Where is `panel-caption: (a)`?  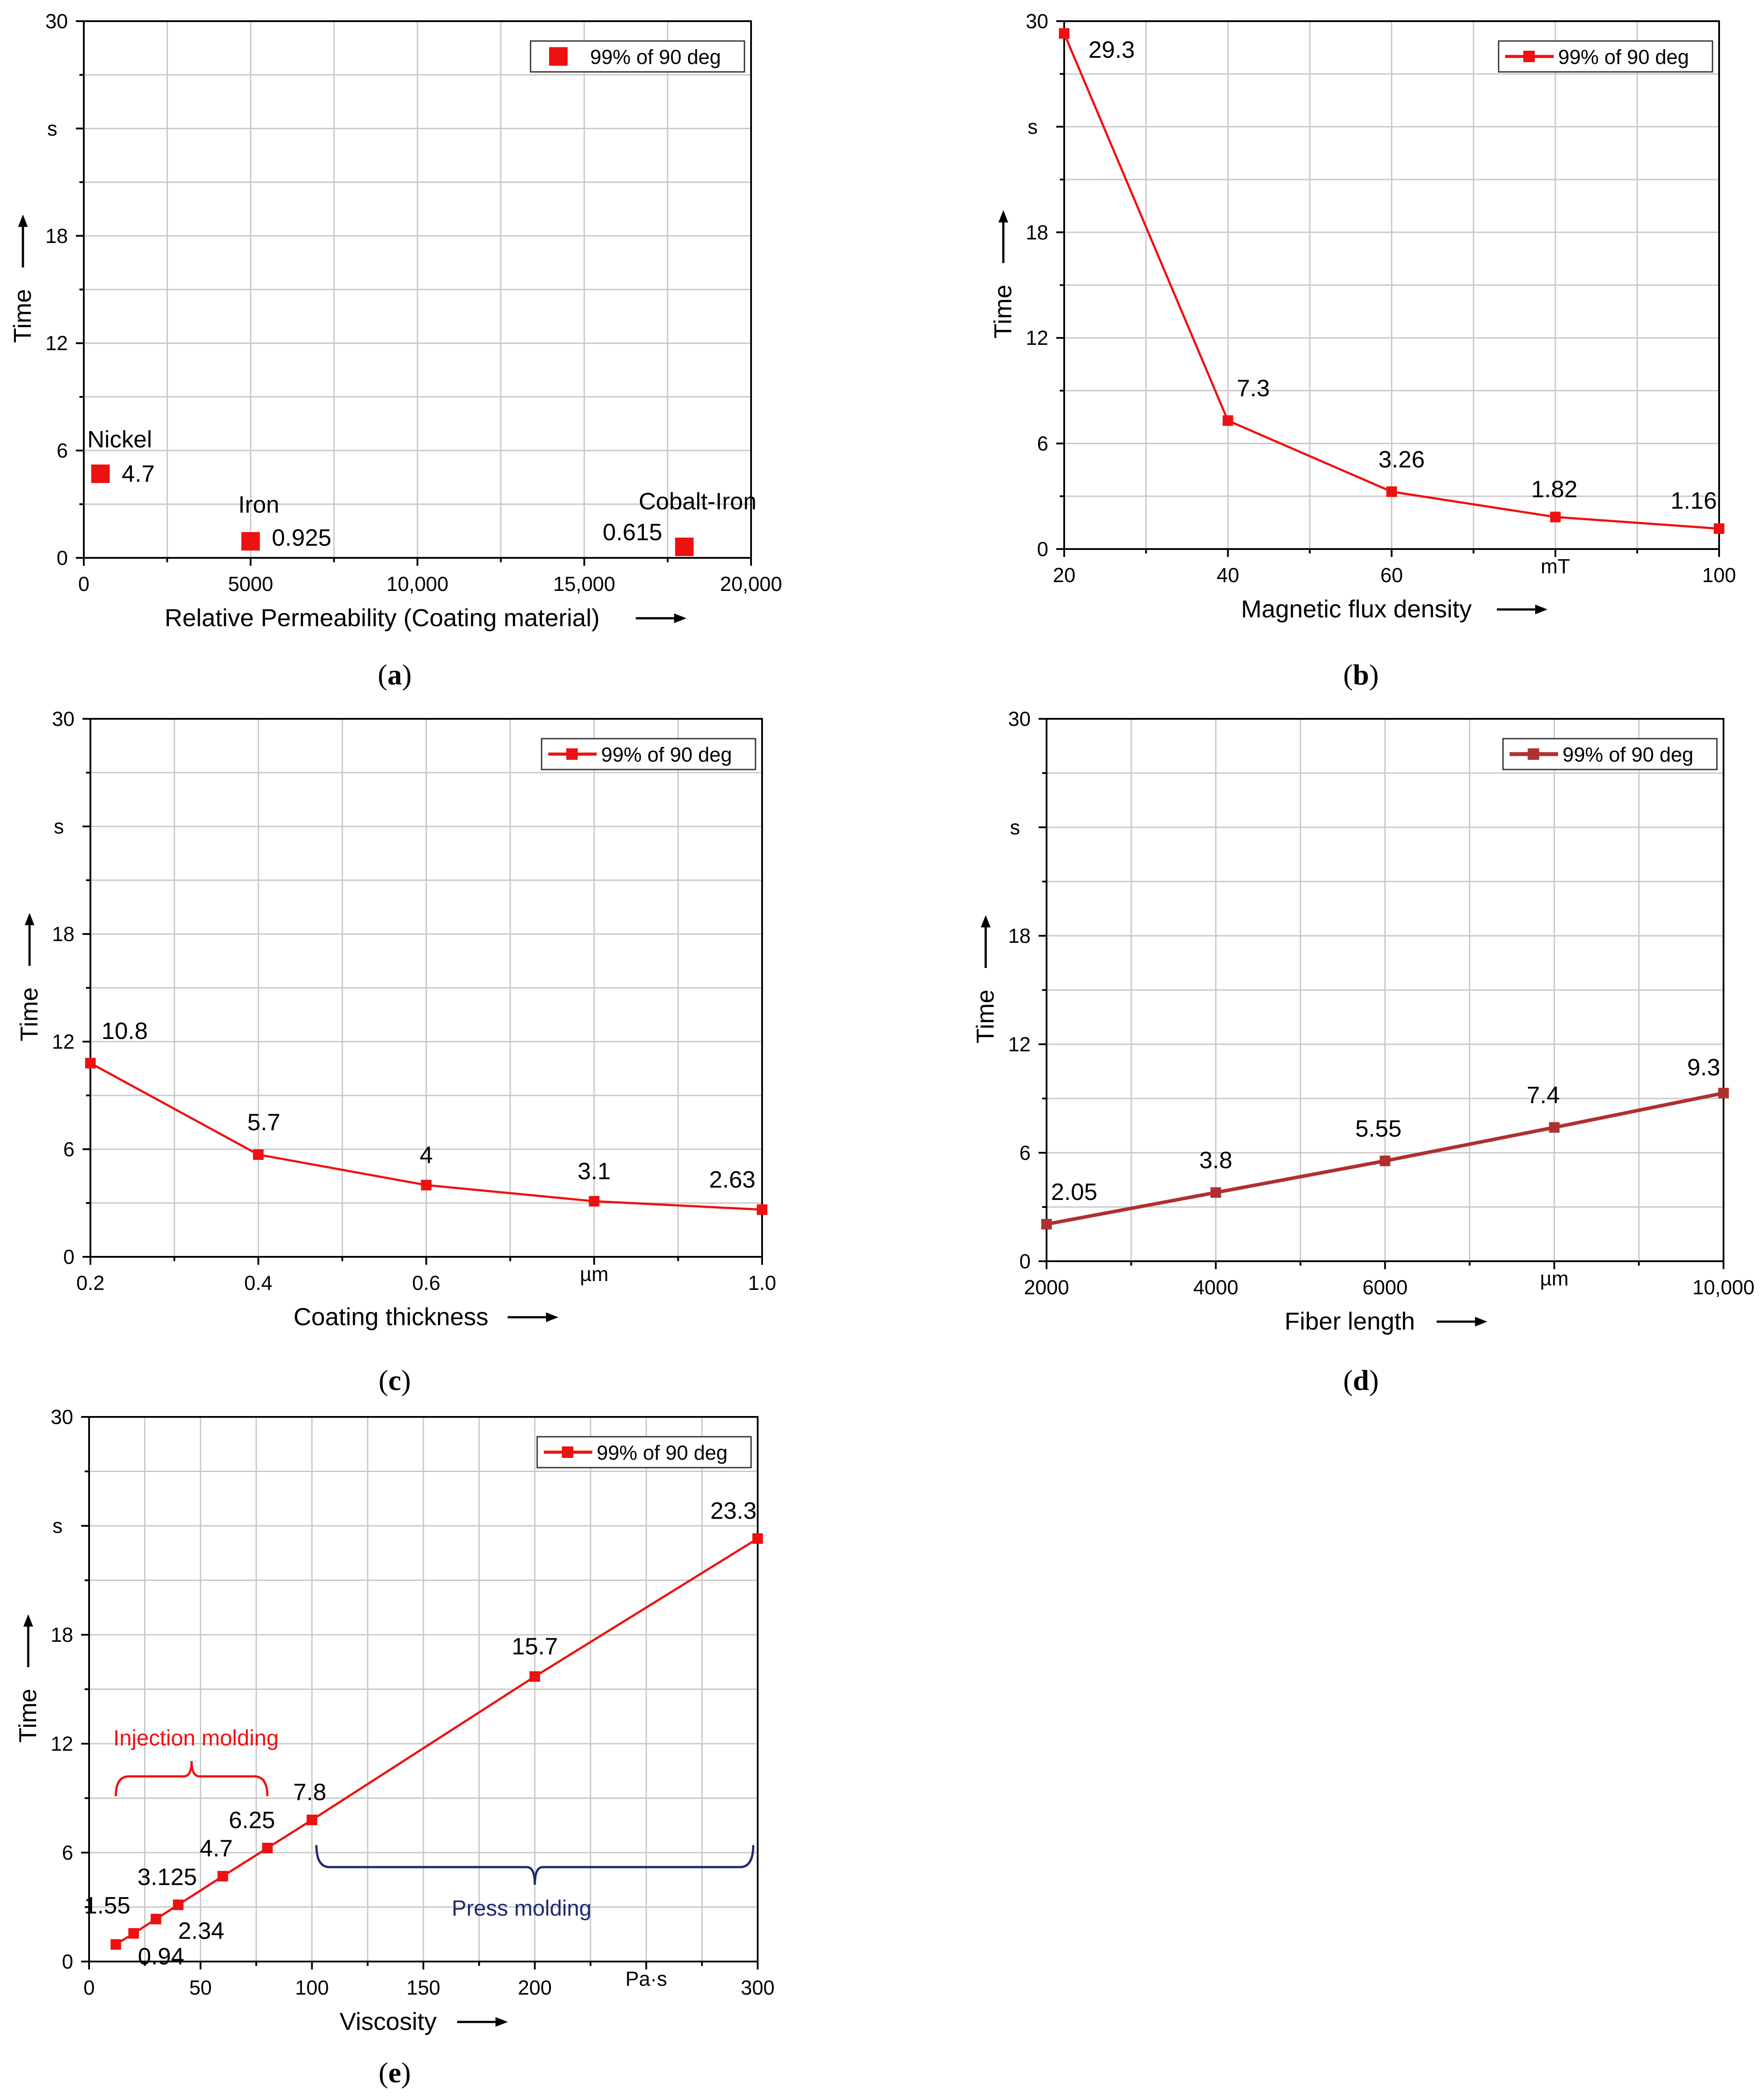 panel-caption: (a) is located at coordinates (395, 675).